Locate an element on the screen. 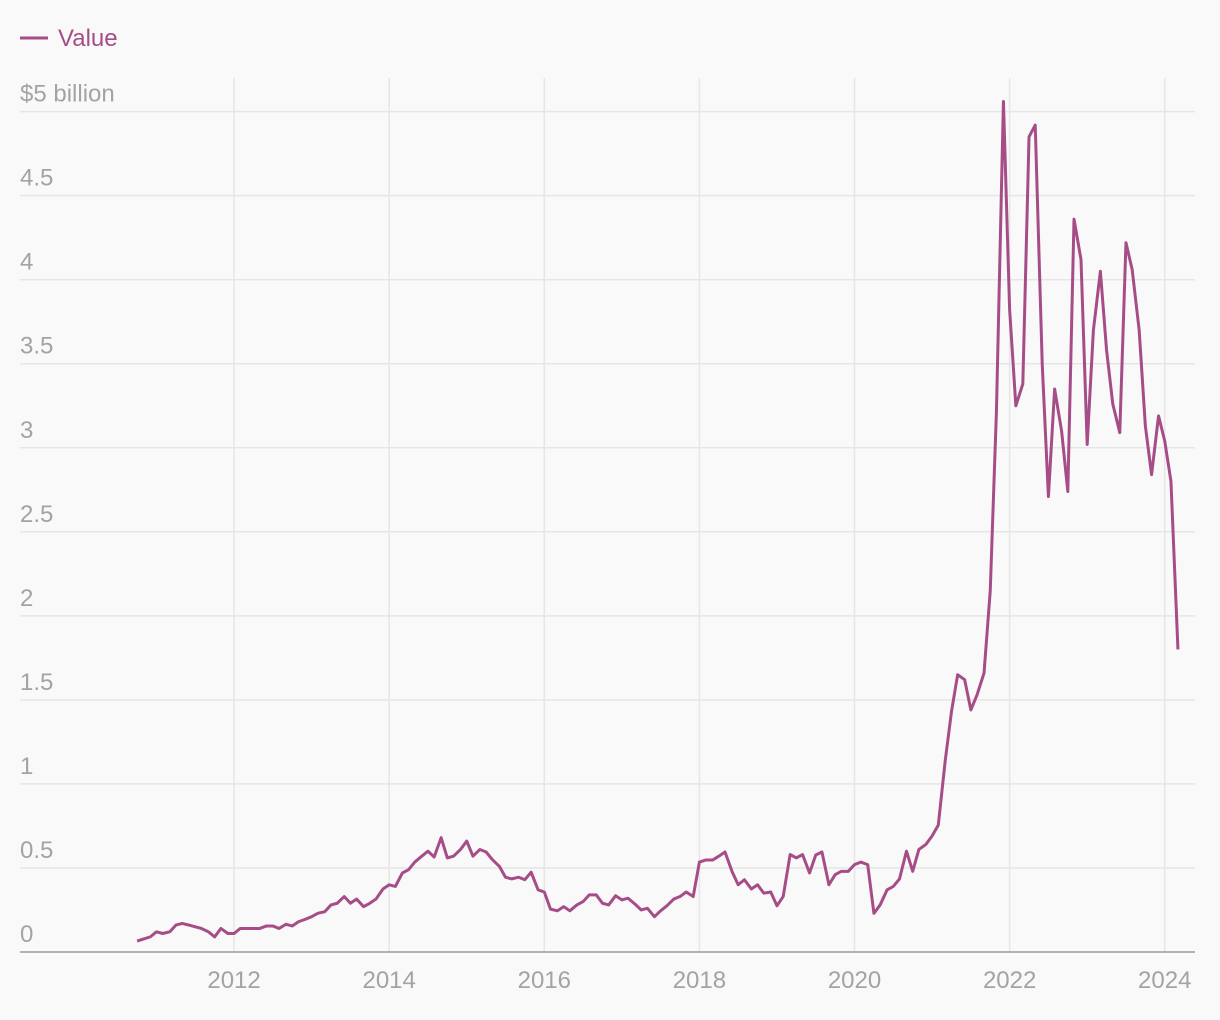 This screenshot has height=1020, width=1220. y-tick-label: $5 billion is located at coordinates (67, 94).